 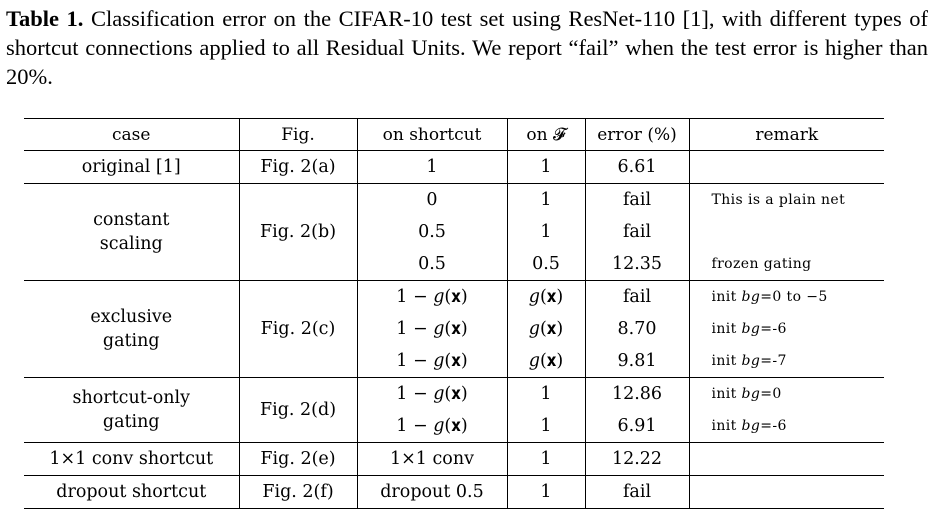 What do you see at coordinates (132, 232) in the screenshot?
I see `case-cell: constant scaling` at bounding box center [132, 232].